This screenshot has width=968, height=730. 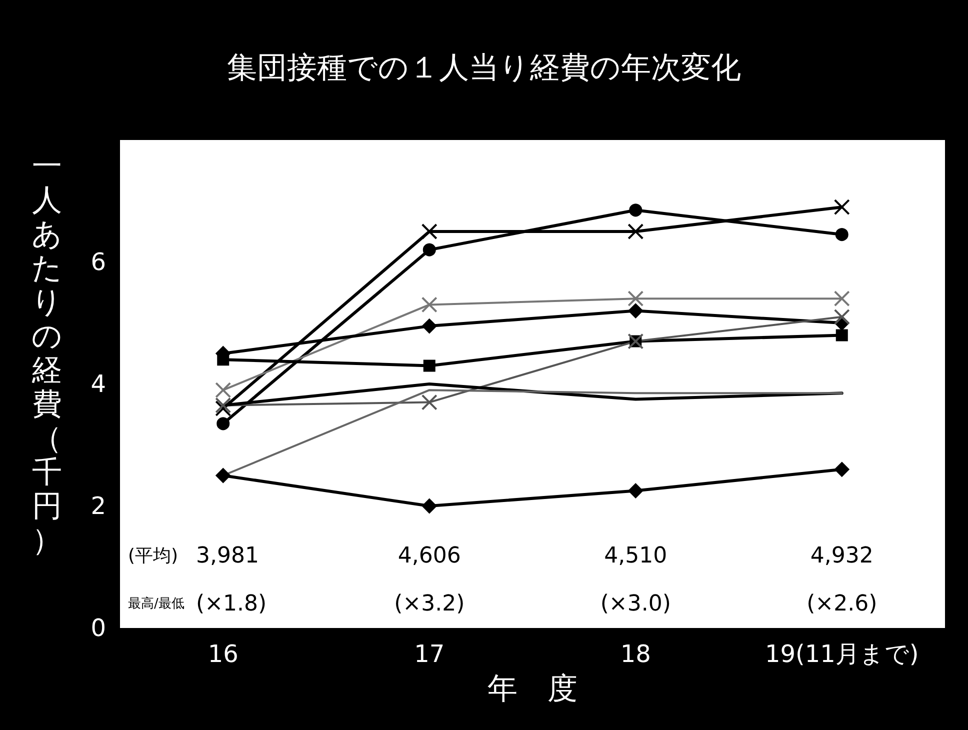 What do you see at coordinates (484, 68) in the screenshot?
I see `chart-title: 集団接種での１人当り経費の年次変化` at bounding box center [484, 68].